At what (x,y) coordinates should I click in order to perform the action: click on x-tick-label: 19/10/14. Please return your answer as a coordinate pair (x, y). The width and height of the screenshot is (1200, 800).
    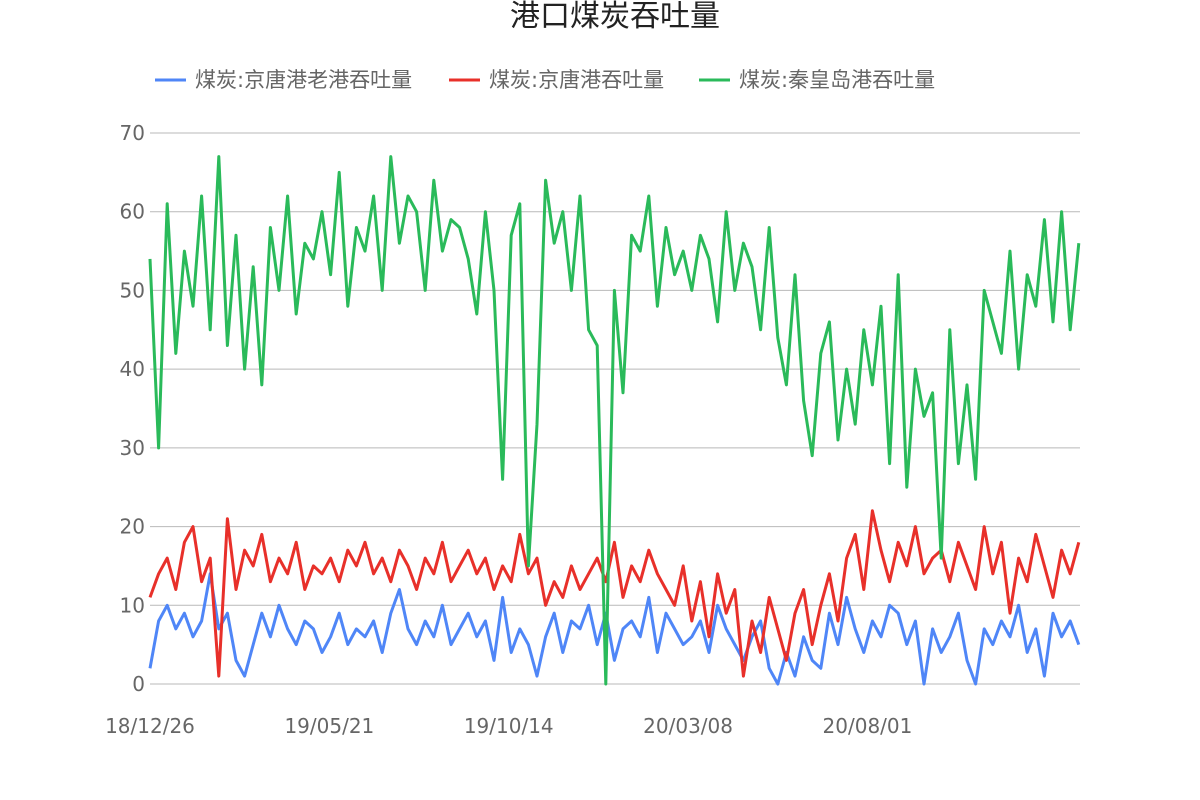
    Looking at the image, I should click on (509, 726).